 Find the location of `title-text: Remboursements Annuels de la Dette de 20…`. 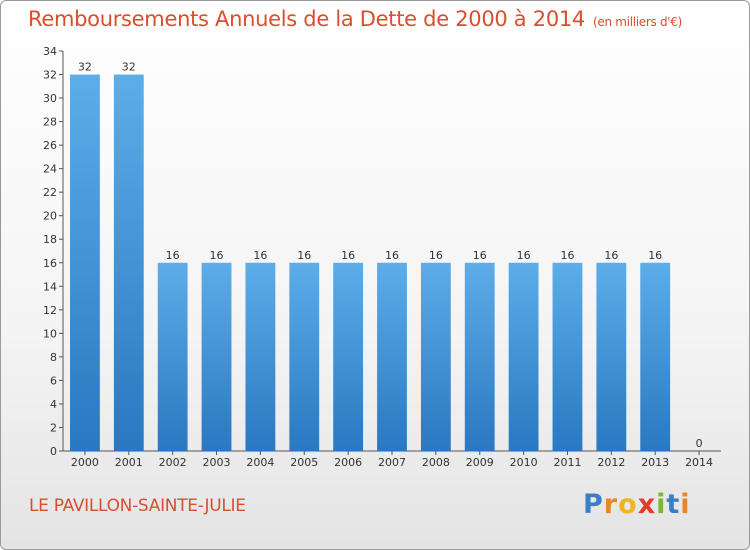

title-text: Remboursements Annuels de la Dette de 20… is located at coordinates (306, 19).